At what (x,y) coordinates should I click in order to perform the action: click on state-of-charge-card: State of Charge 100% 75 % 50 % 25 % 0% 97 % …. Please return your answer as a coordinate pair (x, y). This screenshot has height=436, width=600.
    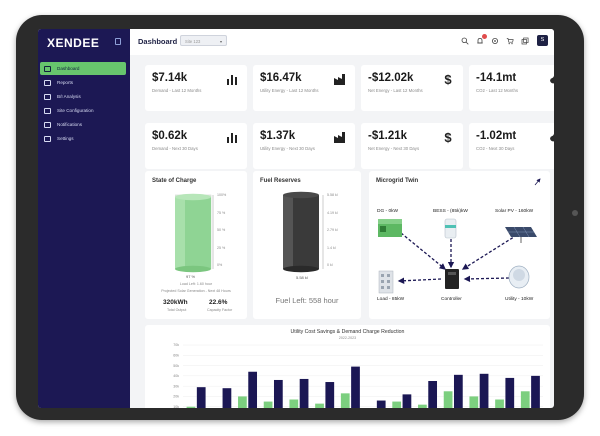
    Looking at the image, I should click on (196, 245).